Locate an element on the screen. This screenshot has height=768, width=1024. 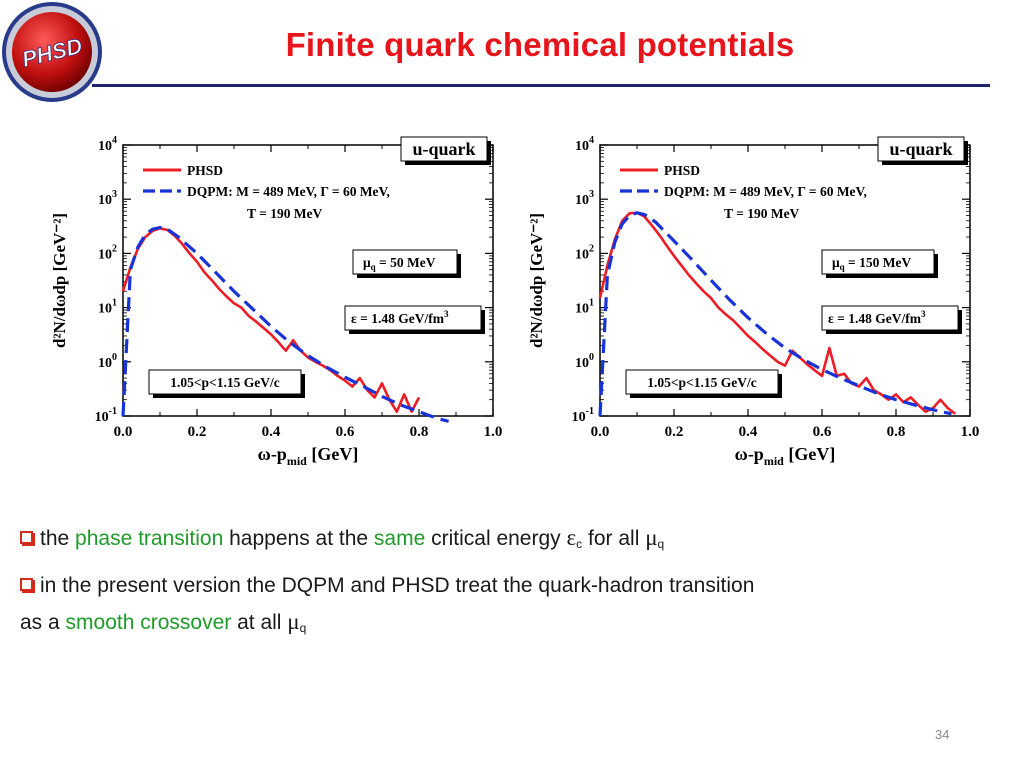
bullet-text-part: the is located at coordinates (58, 538).